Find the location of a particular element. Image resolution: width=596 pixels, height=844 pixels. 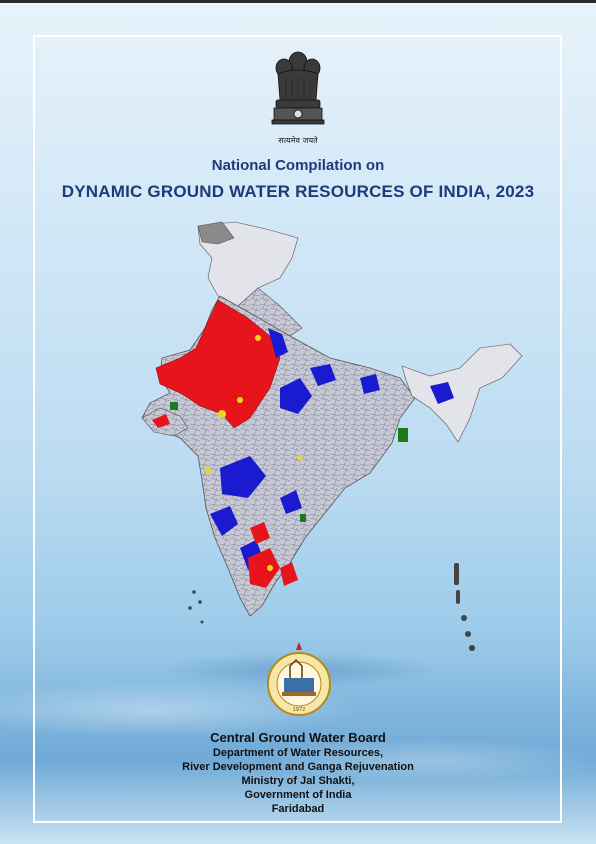

national-emblem-icon is located at coordinates (298, 88).